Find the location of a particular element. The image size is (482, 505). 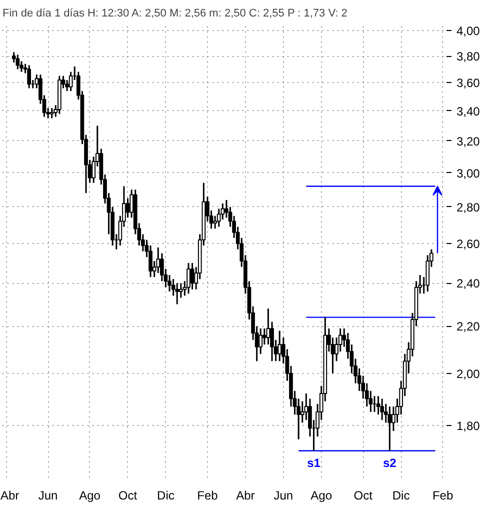

y-tick-label: 2,80 is located at coordinates (468, 207).